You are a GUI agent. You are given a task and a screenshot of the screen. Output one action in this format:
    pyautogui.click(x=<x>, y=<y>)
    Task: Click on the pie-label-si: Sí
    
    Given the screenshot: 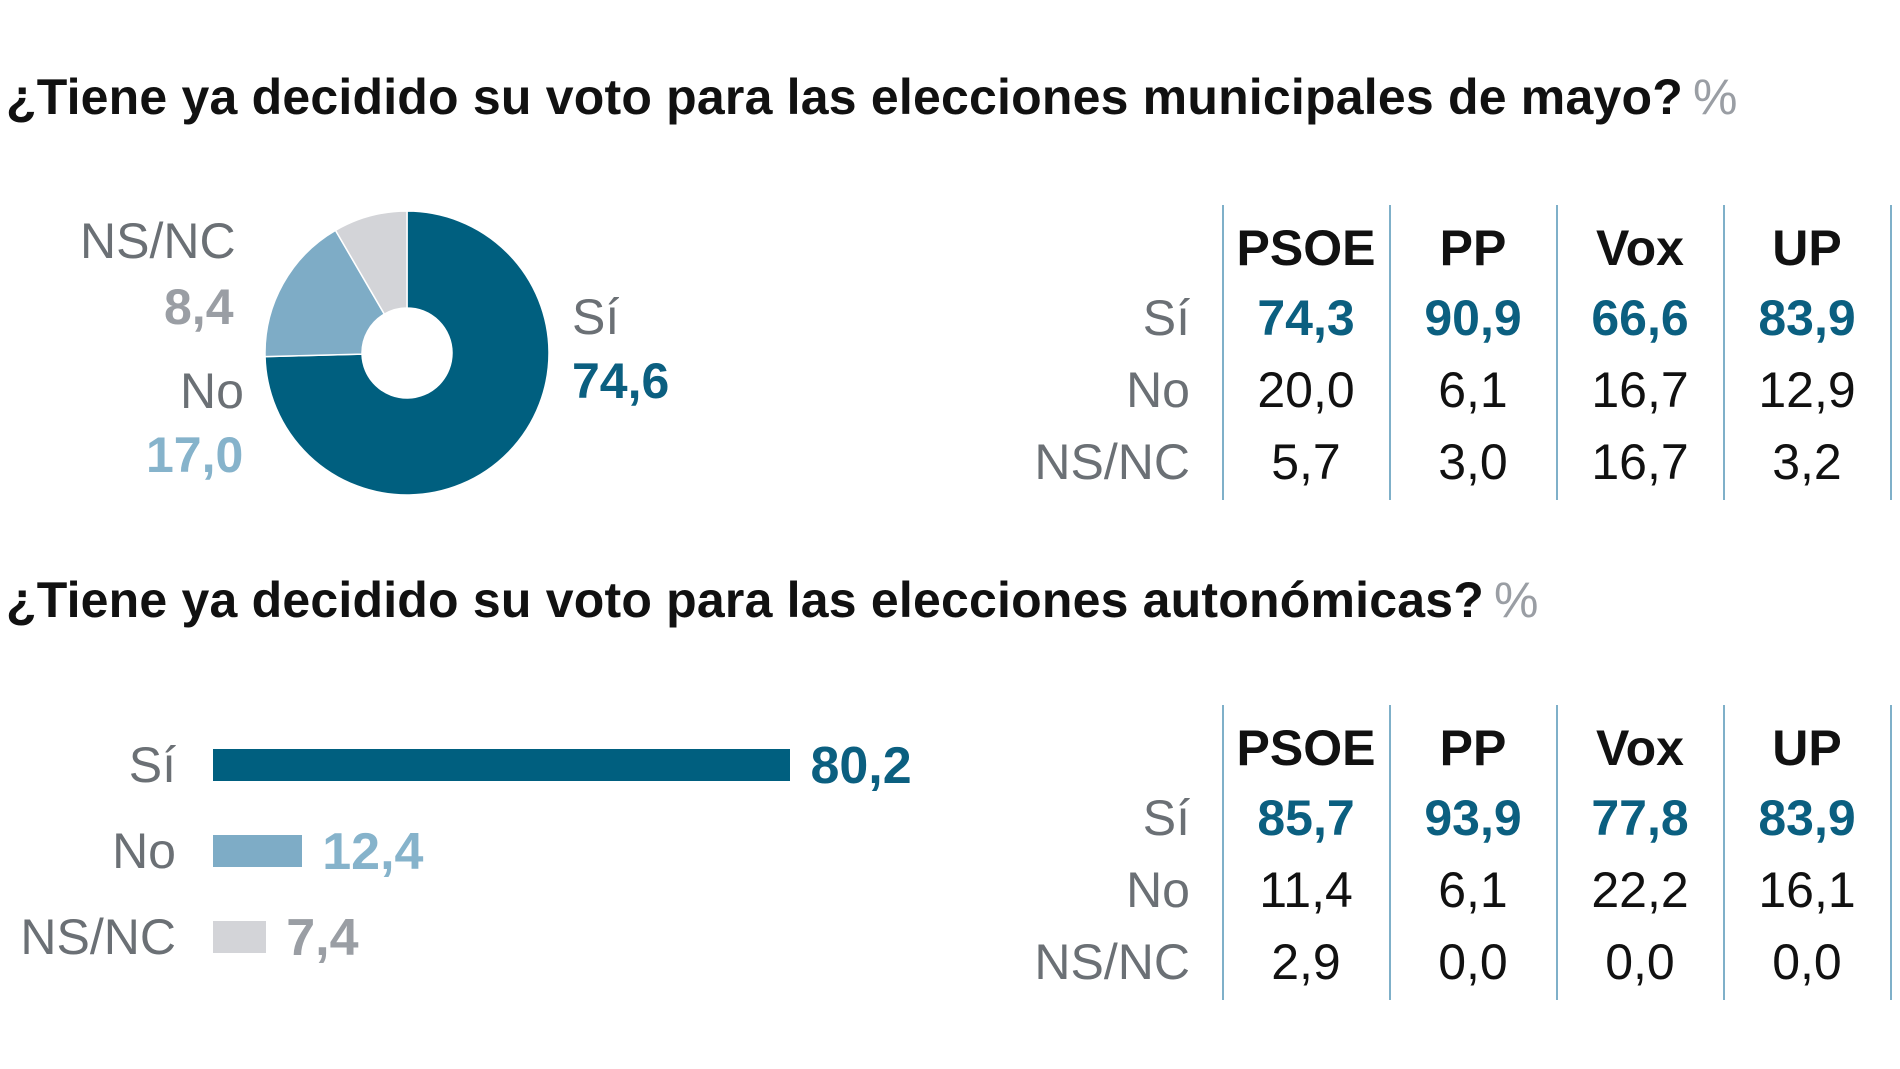 What is the action you would take?
    pyautogui.click(x=596, y=317)
    